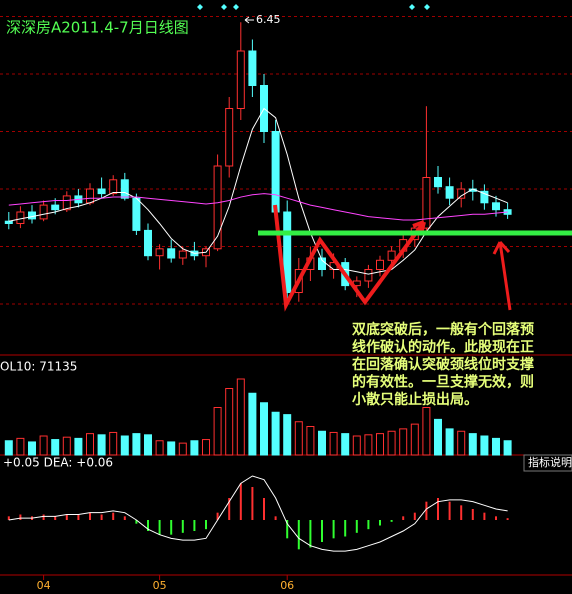  I want to click on top-markers, so click(313, 7).